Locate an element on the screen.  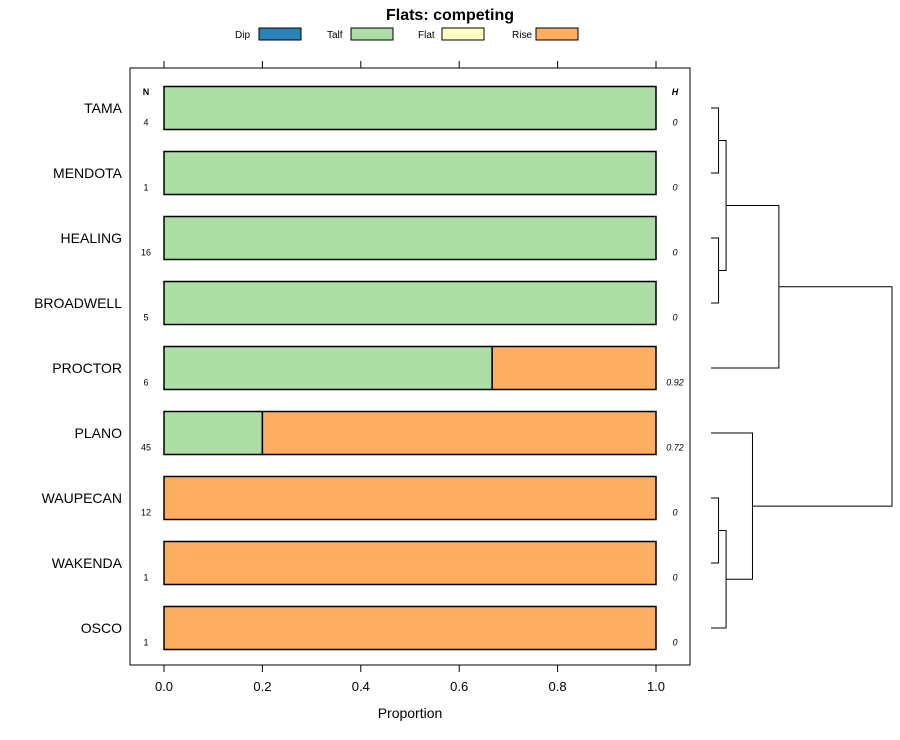
n-value: 45 is located at coordinates (146, 448).